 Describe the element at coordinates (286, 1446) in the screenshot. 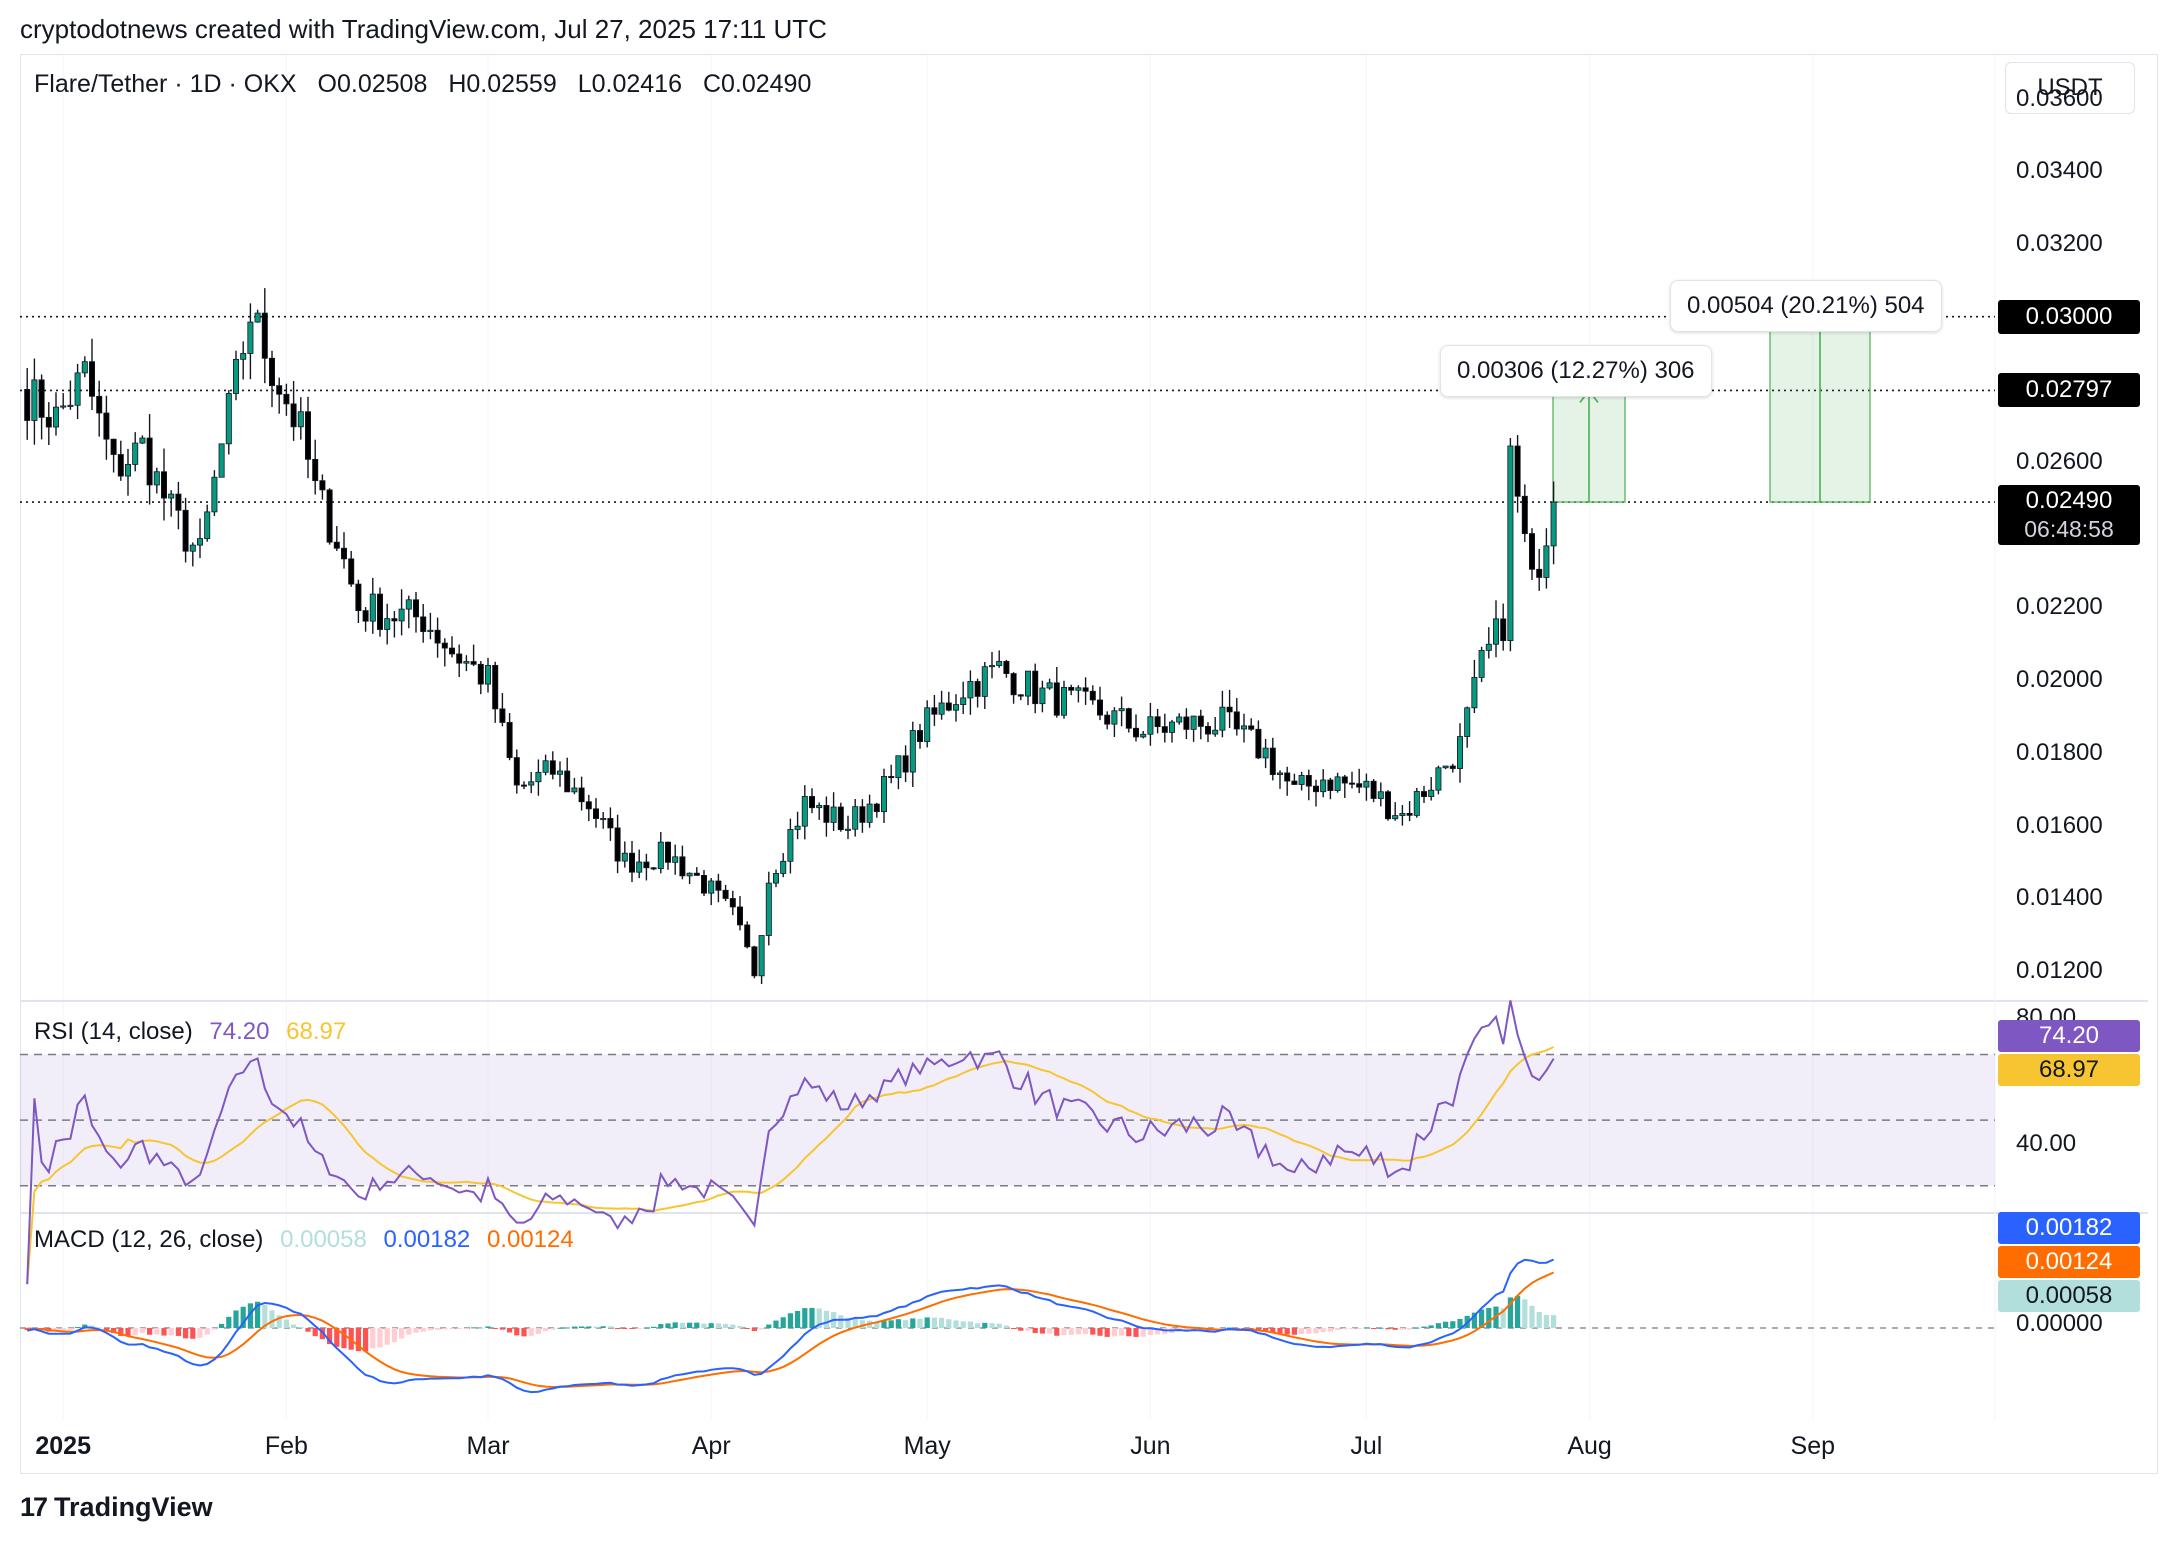

I see `time-axis-label-feb: Feb` at that location.